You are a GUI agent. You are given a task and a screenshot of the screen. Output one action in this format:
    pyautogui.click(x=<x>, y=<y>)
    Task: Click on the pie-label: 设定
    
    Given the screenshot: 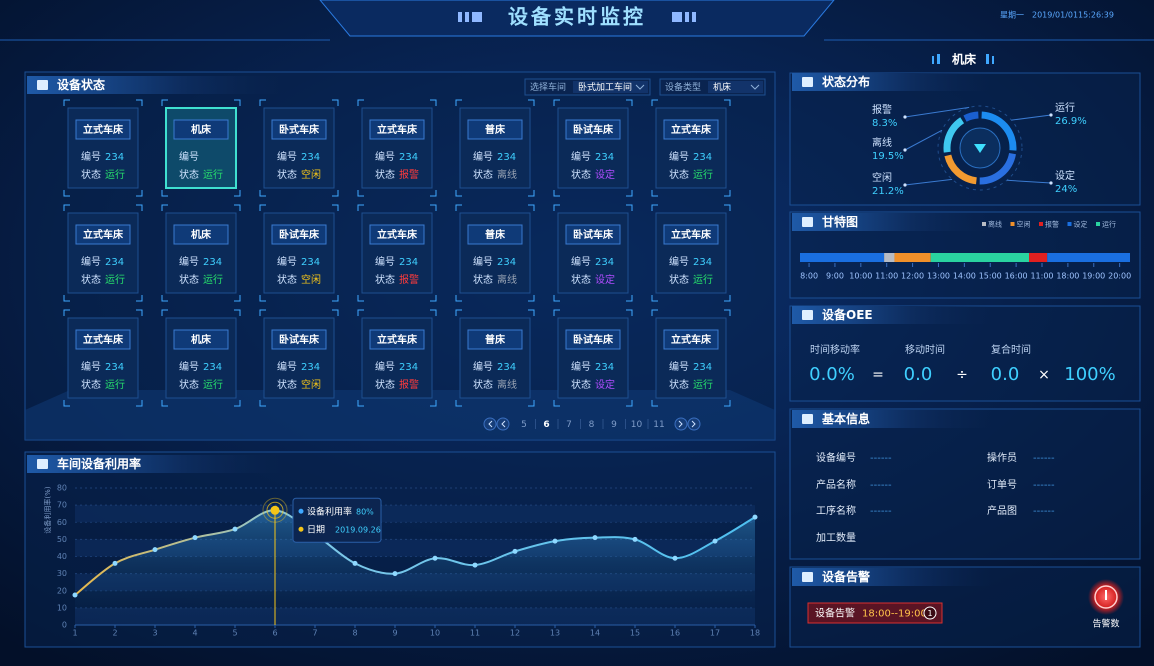 What is the action you would take?
    pyautogui.click(x=1065, y=175)
    